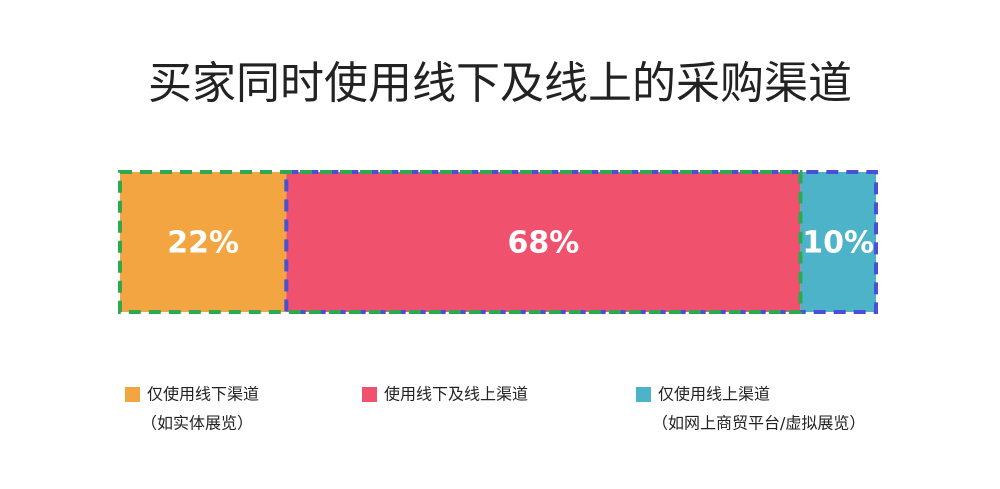 Image resolution: width=1000 pixels, height=489 pixels. I want to click on chart-title: 买家同时使用线下及线上的采购渠道, so click(500, 83).